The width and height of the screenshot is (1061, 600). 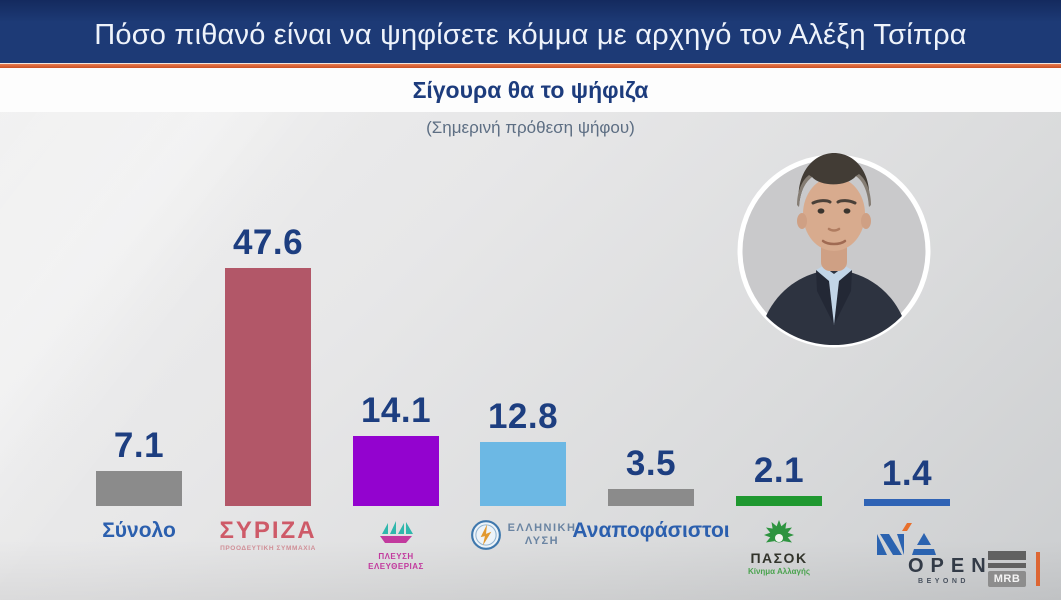 I want to click on subtitle-band: Σίγουρα θα το ψήφιζα, so click(x=530, y=90).